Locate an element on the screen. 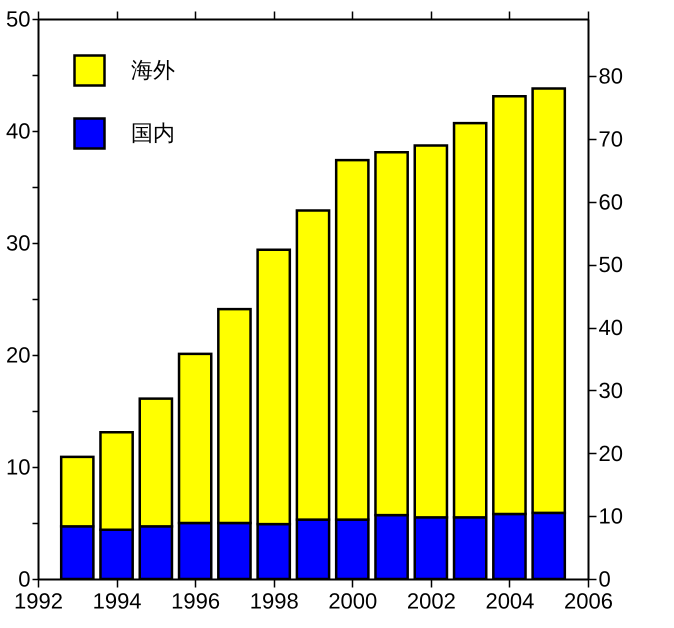 This screenshot has width=674, height=628. x-tick-label: 2000 is located at coordinates (353, 601).